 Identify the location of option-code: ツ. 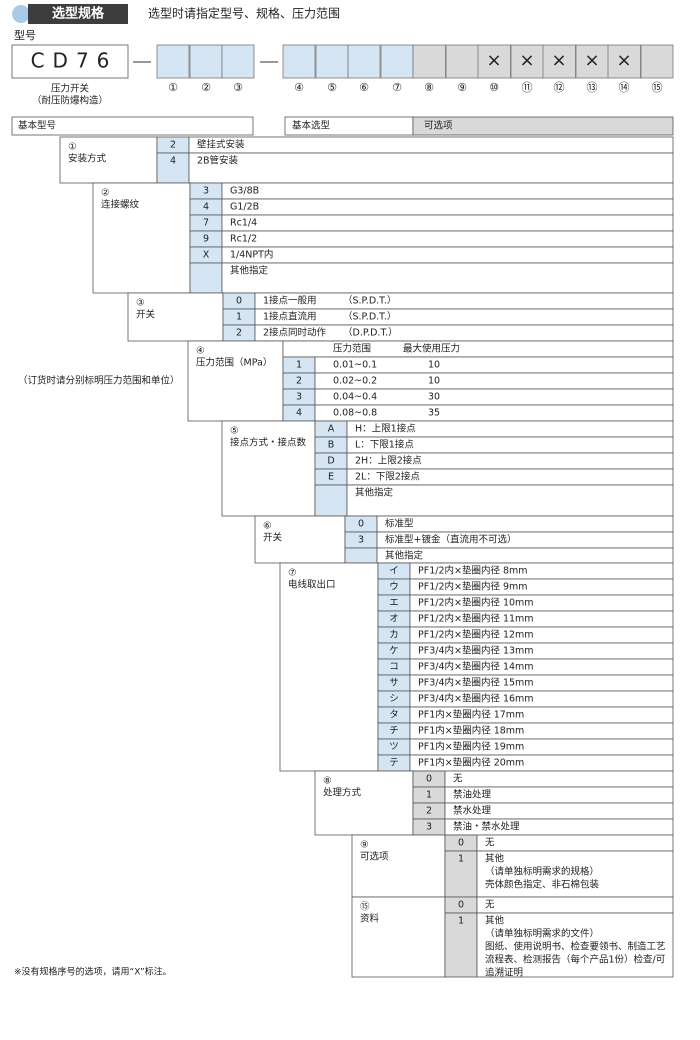
(394, 747).